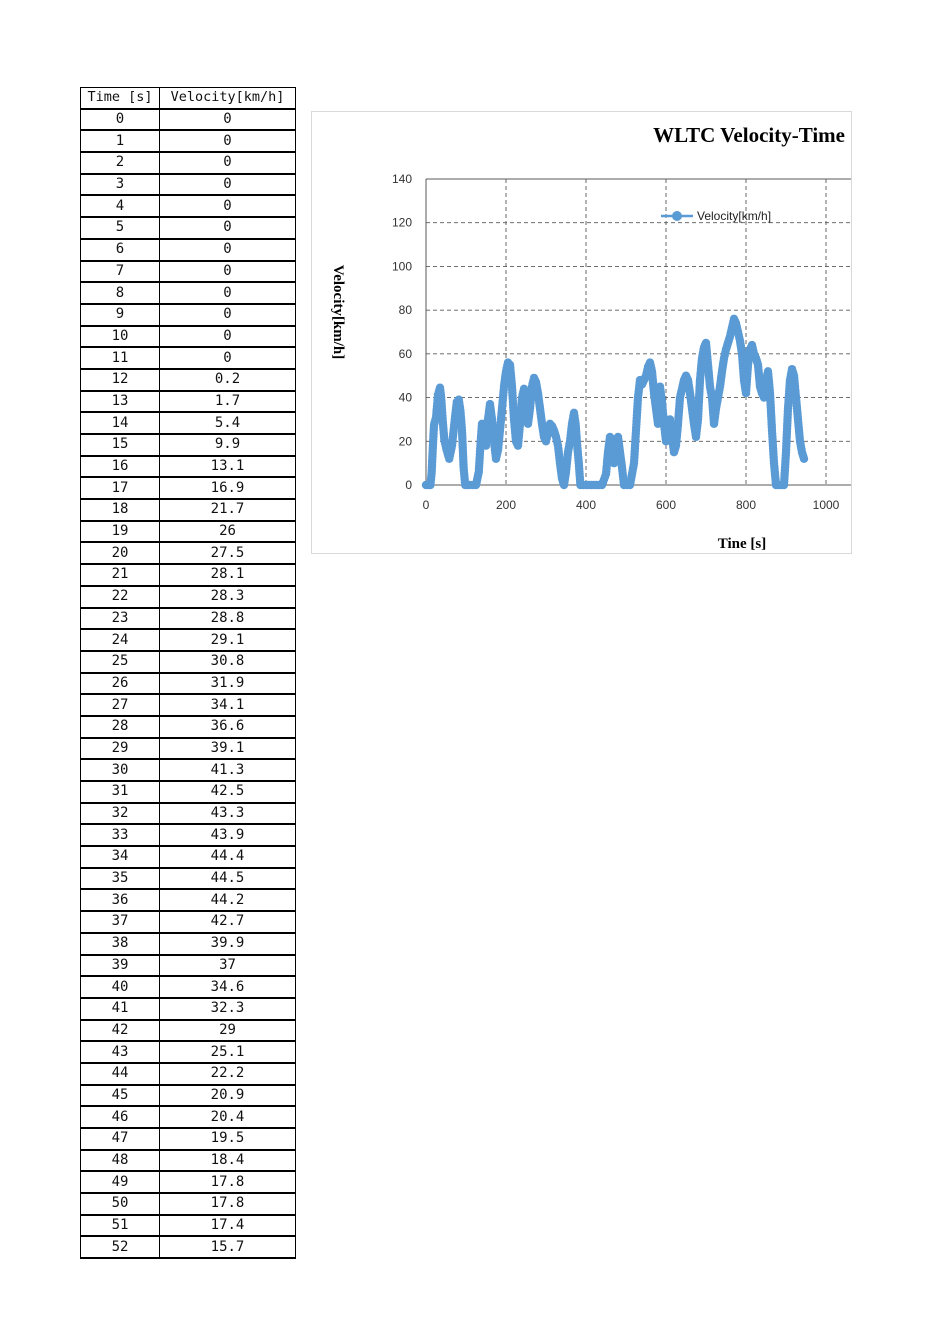  I want to click on time-cell: 24, so click(120, 640).